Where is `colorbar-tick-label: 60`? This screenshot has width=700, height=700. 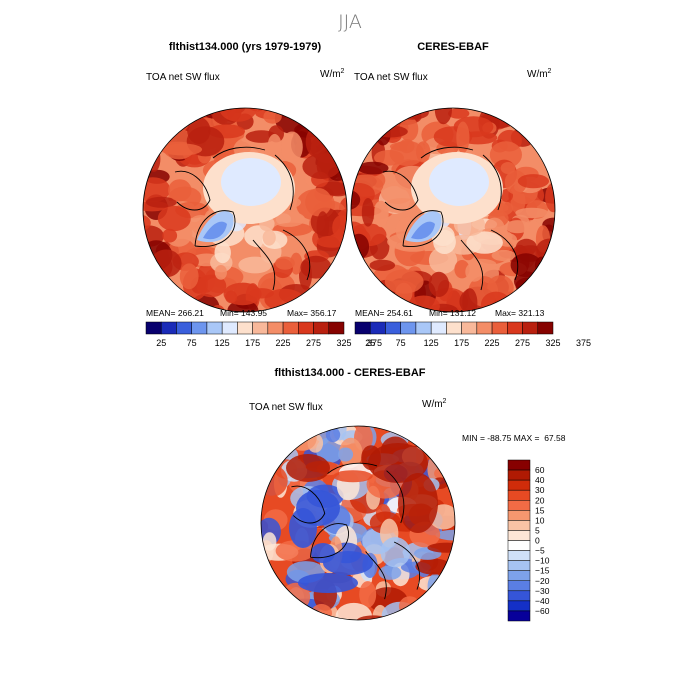 colorbar-tick-label: 60 is located at coordinates (540, 470).